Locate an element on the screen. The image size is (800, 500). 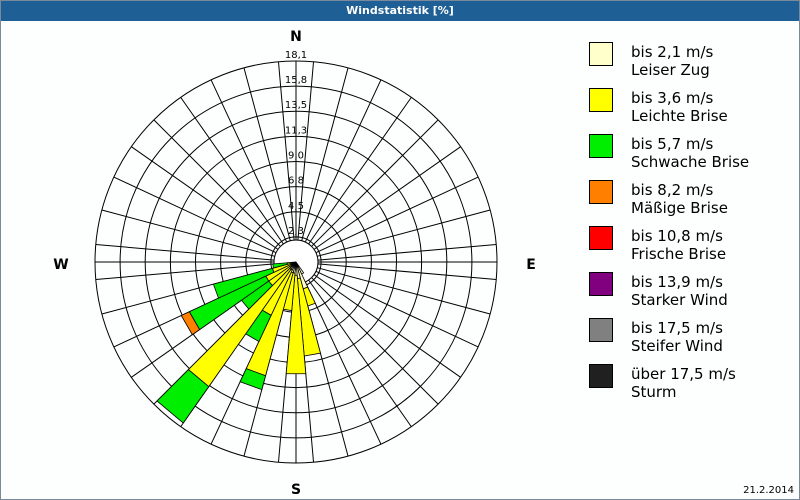
ring-label: 9,0 is located at coordinates (296, 156).